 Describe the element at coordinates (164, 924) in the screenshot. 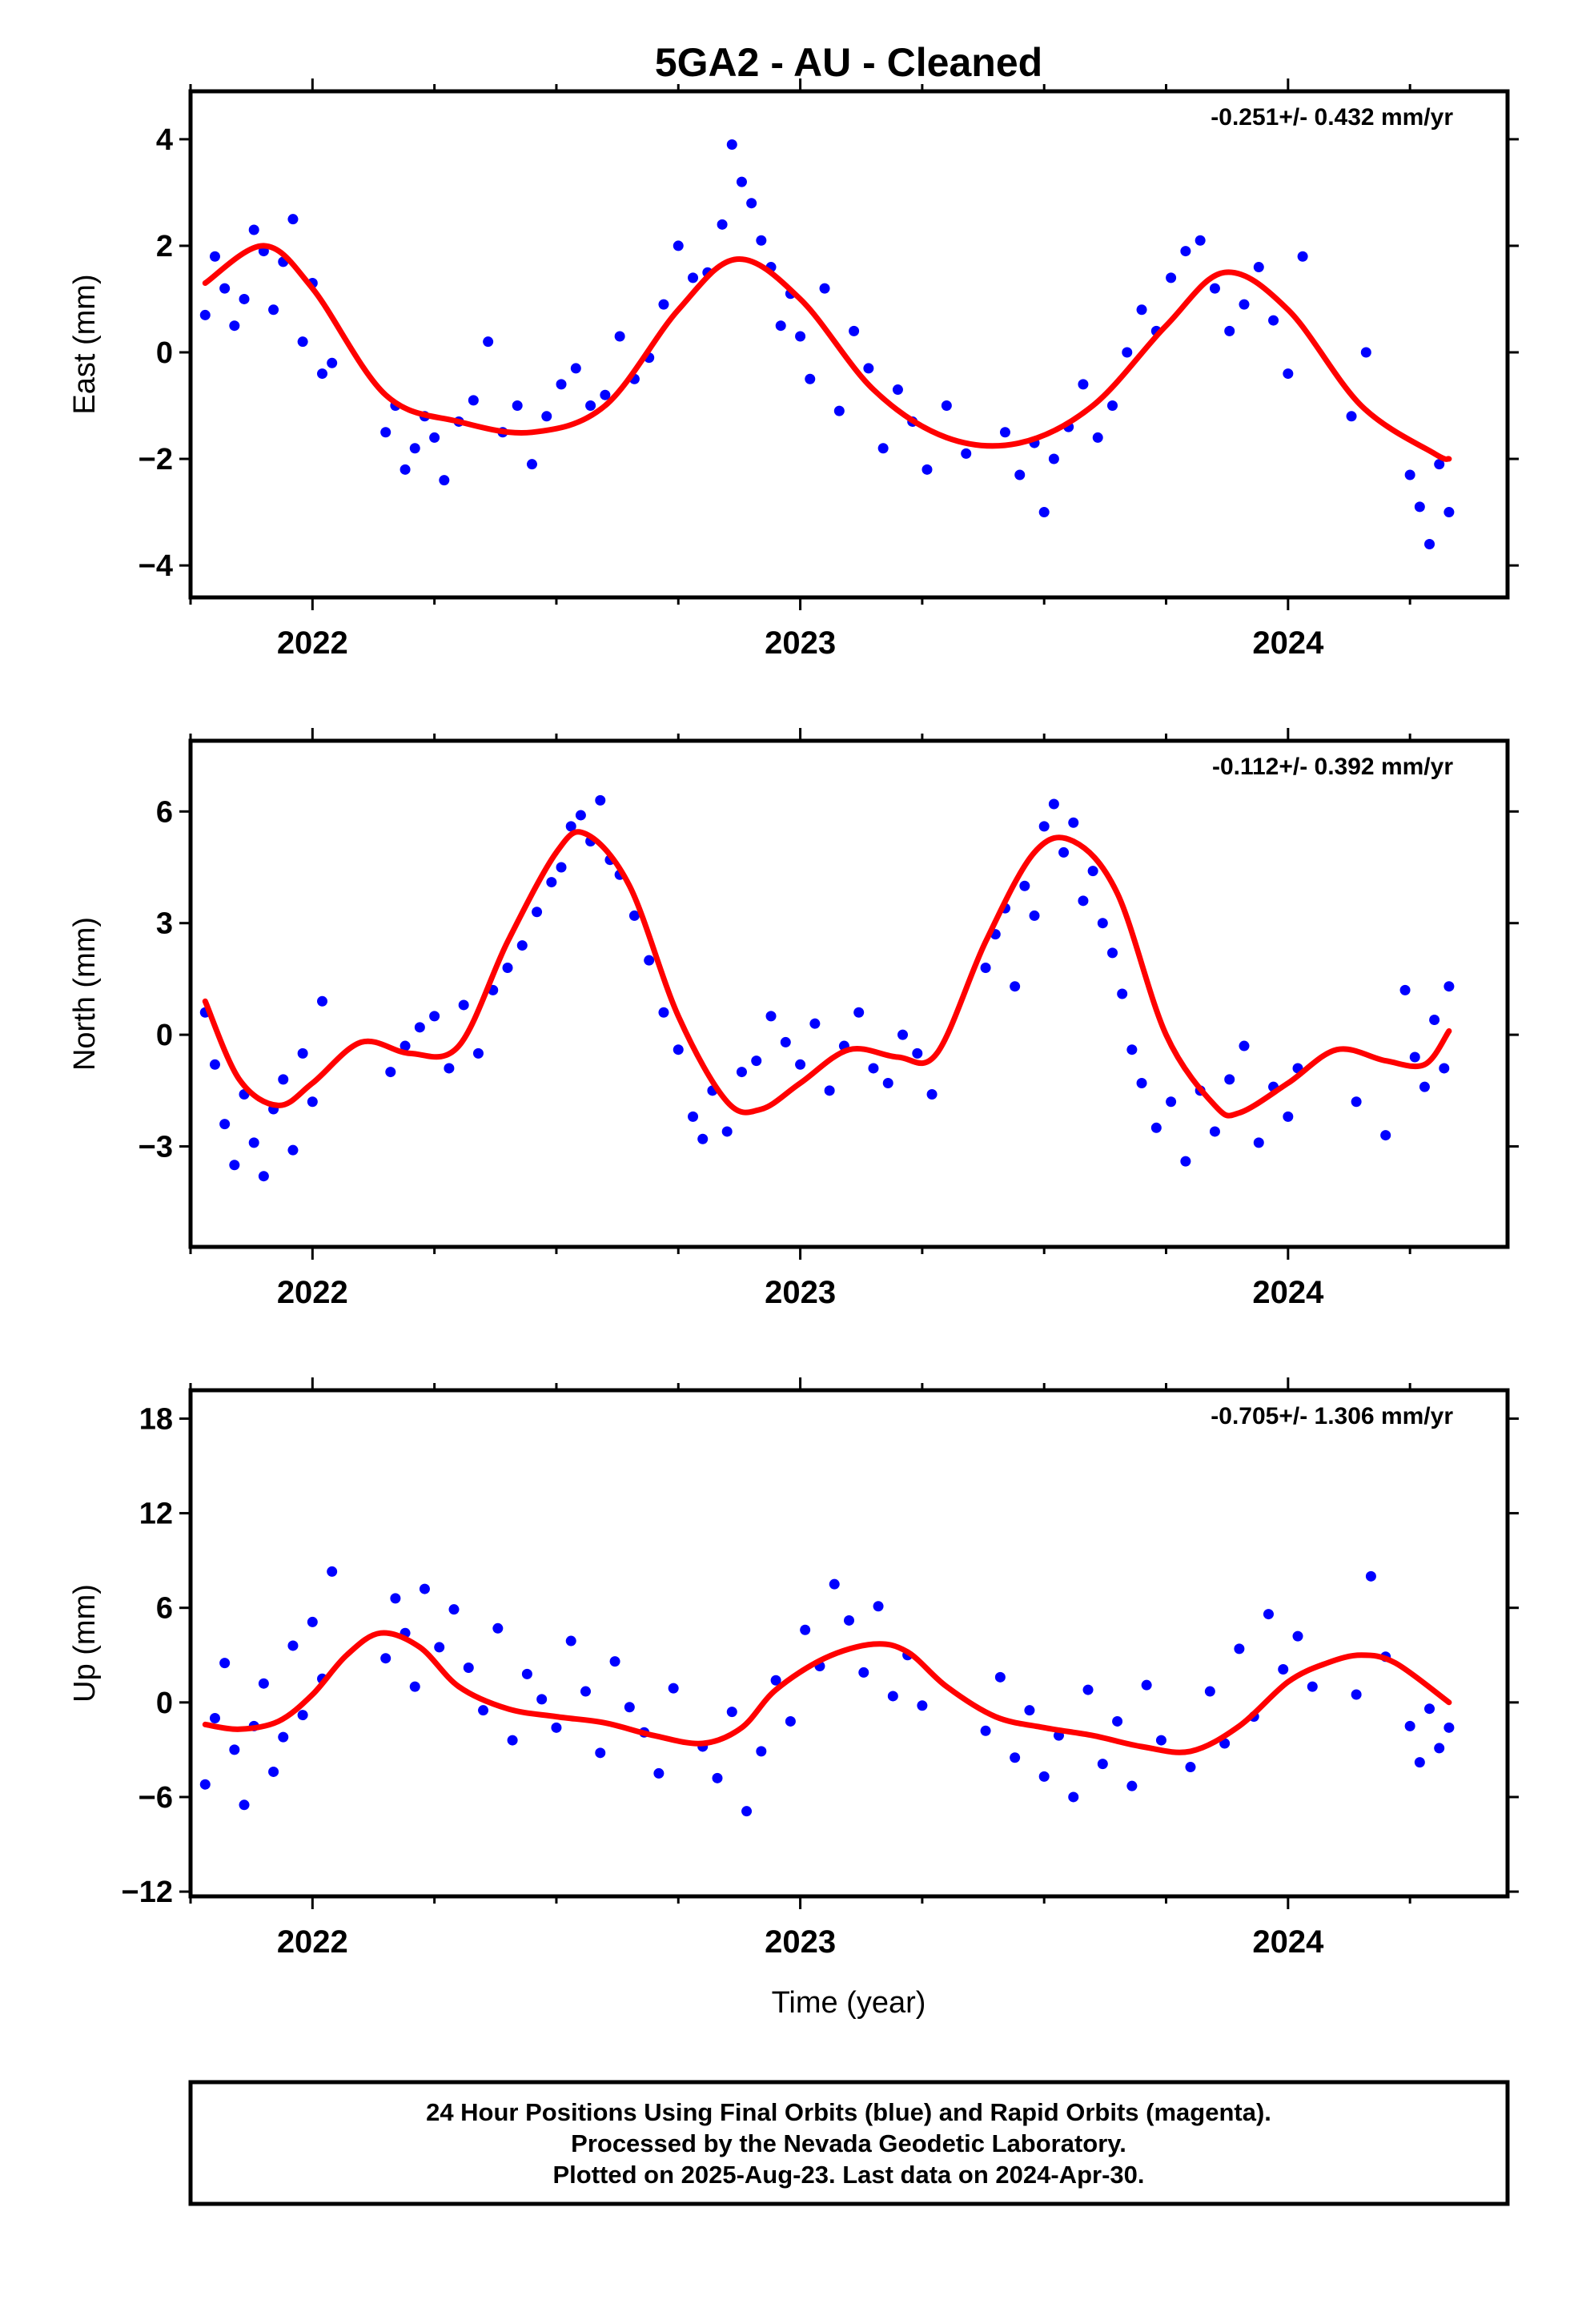

I see `north-ytick-label: 3` at that location.